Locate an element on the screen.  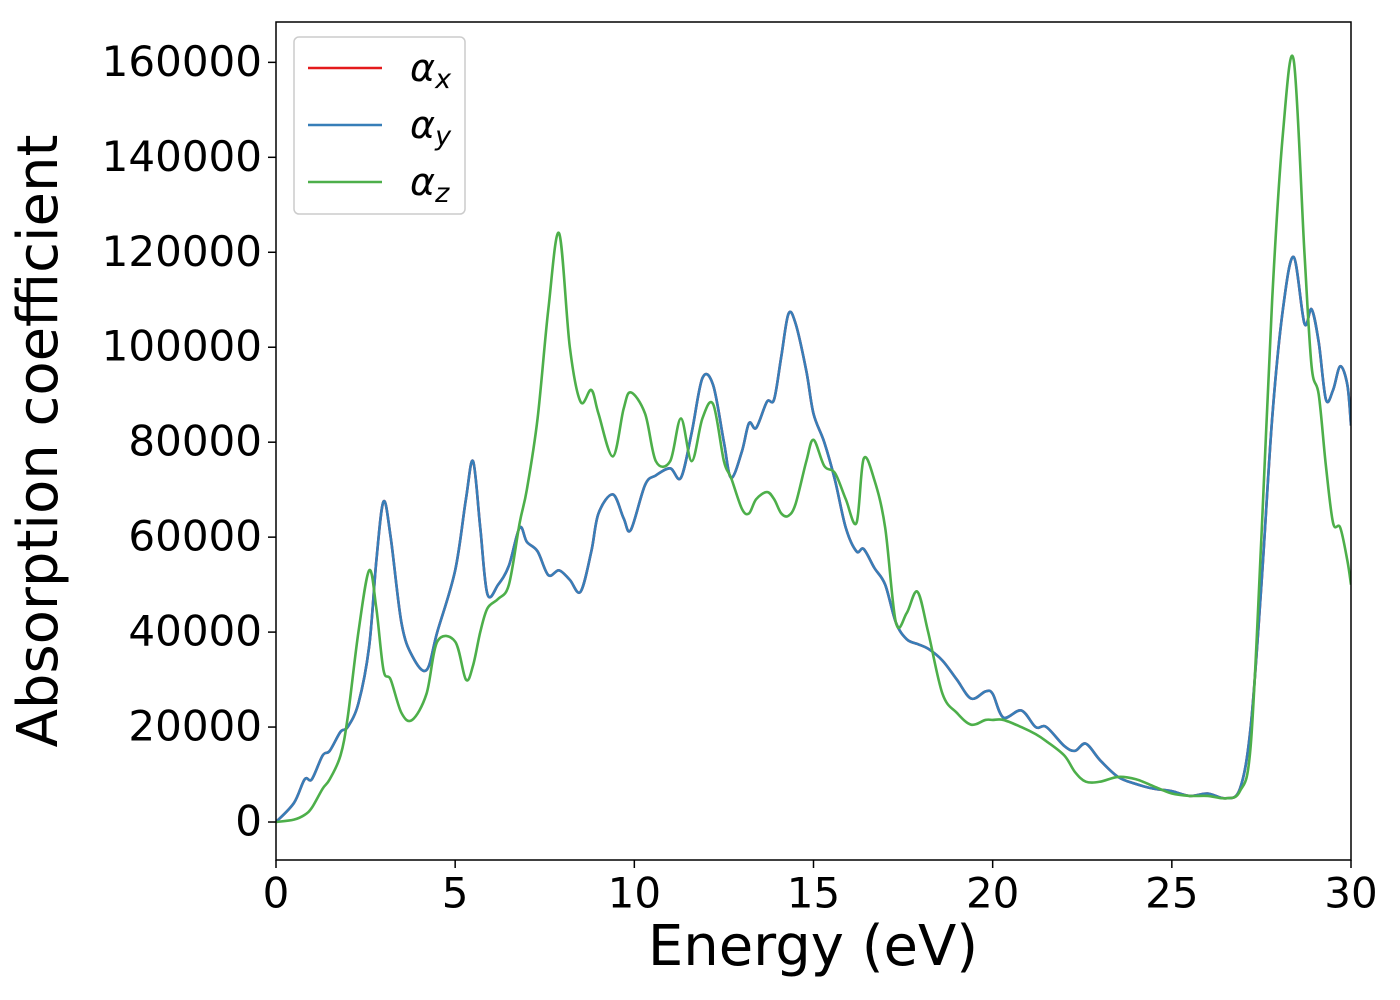
x-tick-label: 10 is located at coordinates (634, 893).